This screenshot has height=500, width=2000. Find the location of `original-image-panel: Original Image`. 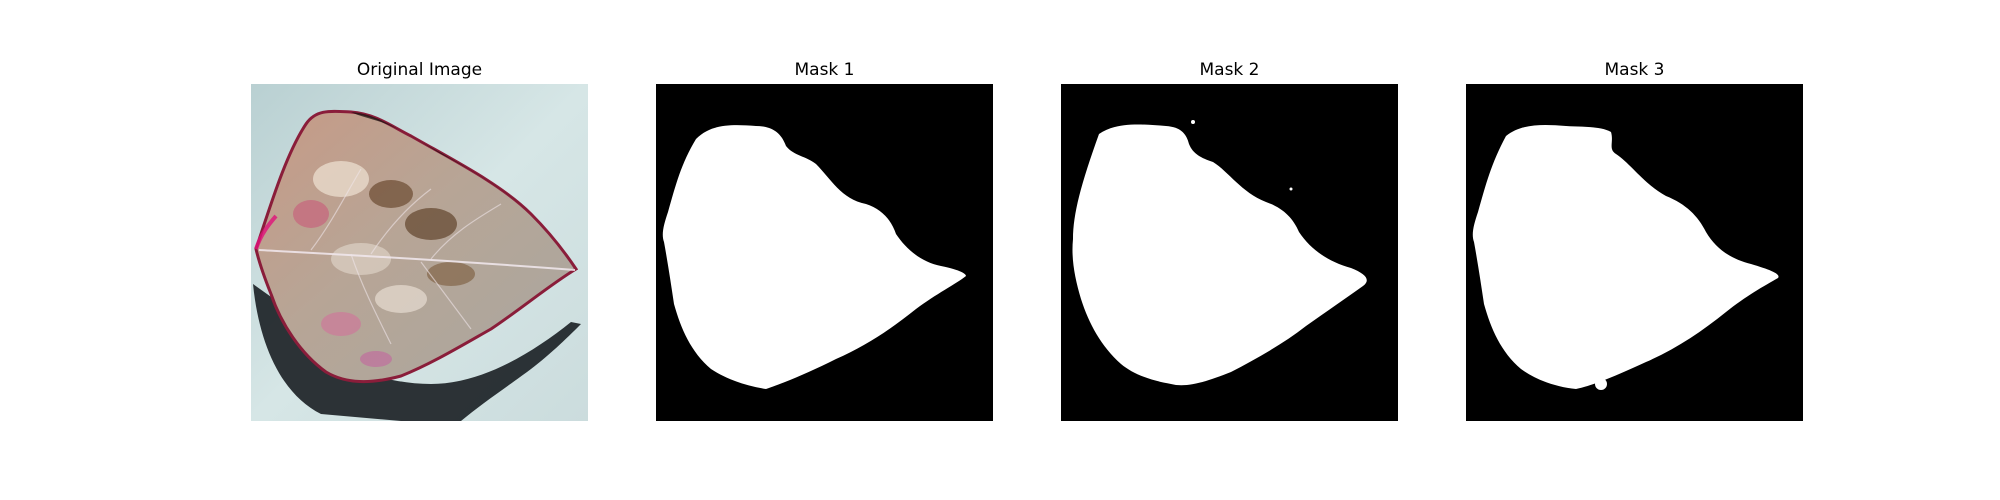

original-image-panel: Original Image is located at coordinates (419, 239).